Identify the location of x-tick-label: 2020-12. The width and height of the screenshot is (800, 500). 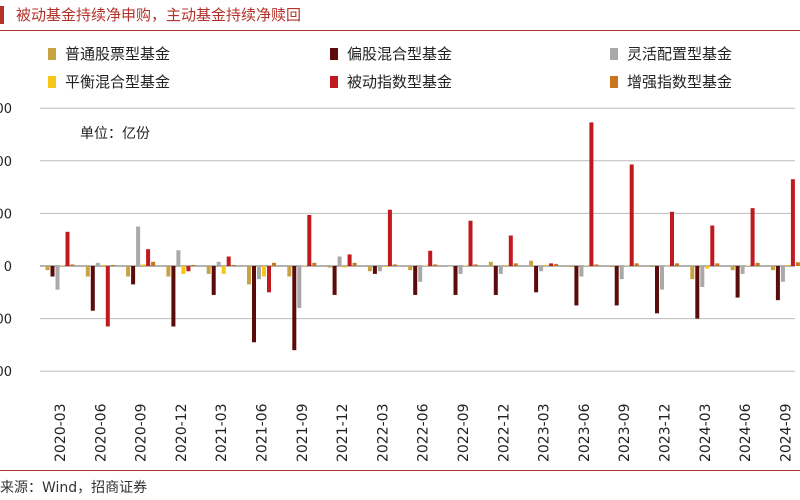
(182, 433).